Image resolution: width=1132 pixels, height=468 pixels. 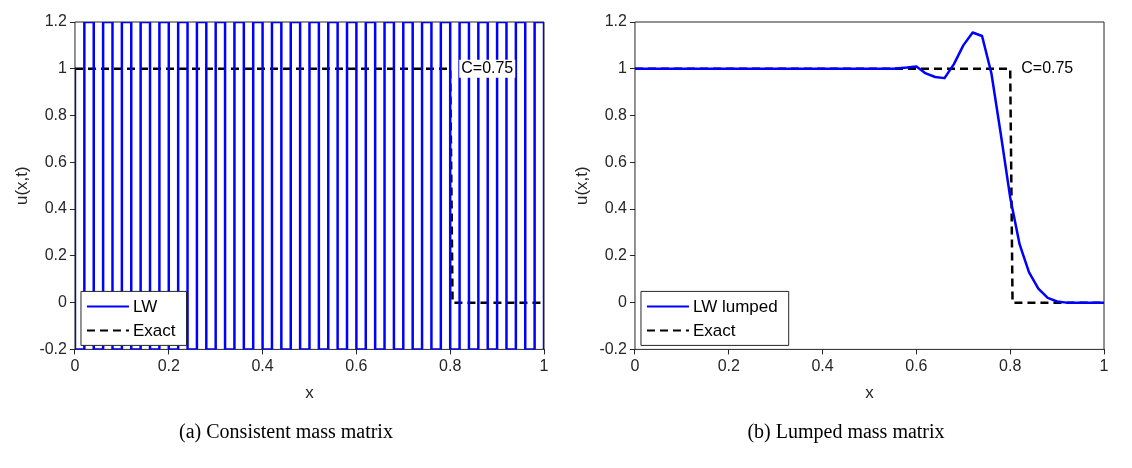 What do you see at coordinates (846, 431) in the screenshot?
I see `text: (b) Lumped mass matrix` at bounding box center [846, 431].